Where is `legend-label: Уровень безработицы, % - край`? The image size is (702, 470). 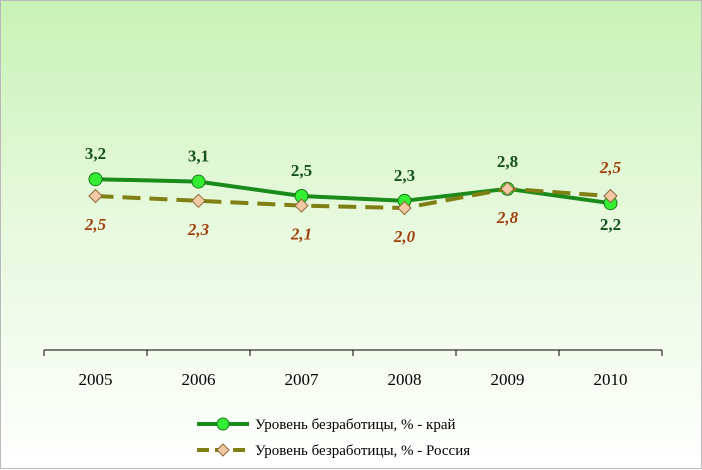 legend-label: Уровень безработицы, % - край is located at coordinates (355, 425).